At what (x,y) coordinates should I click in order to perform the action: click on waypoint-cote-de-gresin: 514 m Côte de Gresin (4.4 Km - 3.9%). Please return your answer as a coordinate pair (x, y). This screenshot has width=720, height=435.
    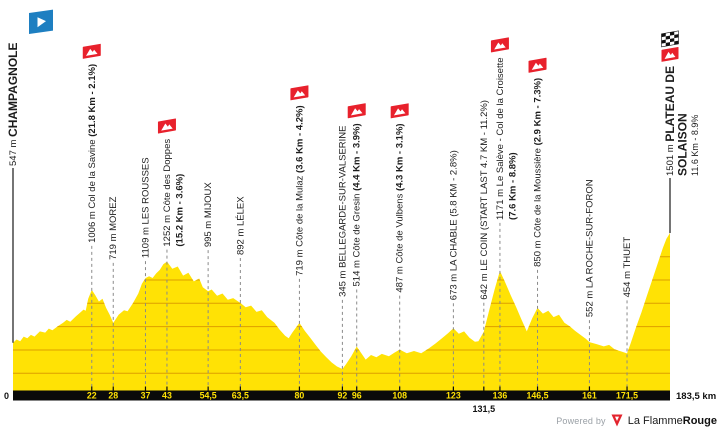
    Looking at the image, I should click on (356, 204).